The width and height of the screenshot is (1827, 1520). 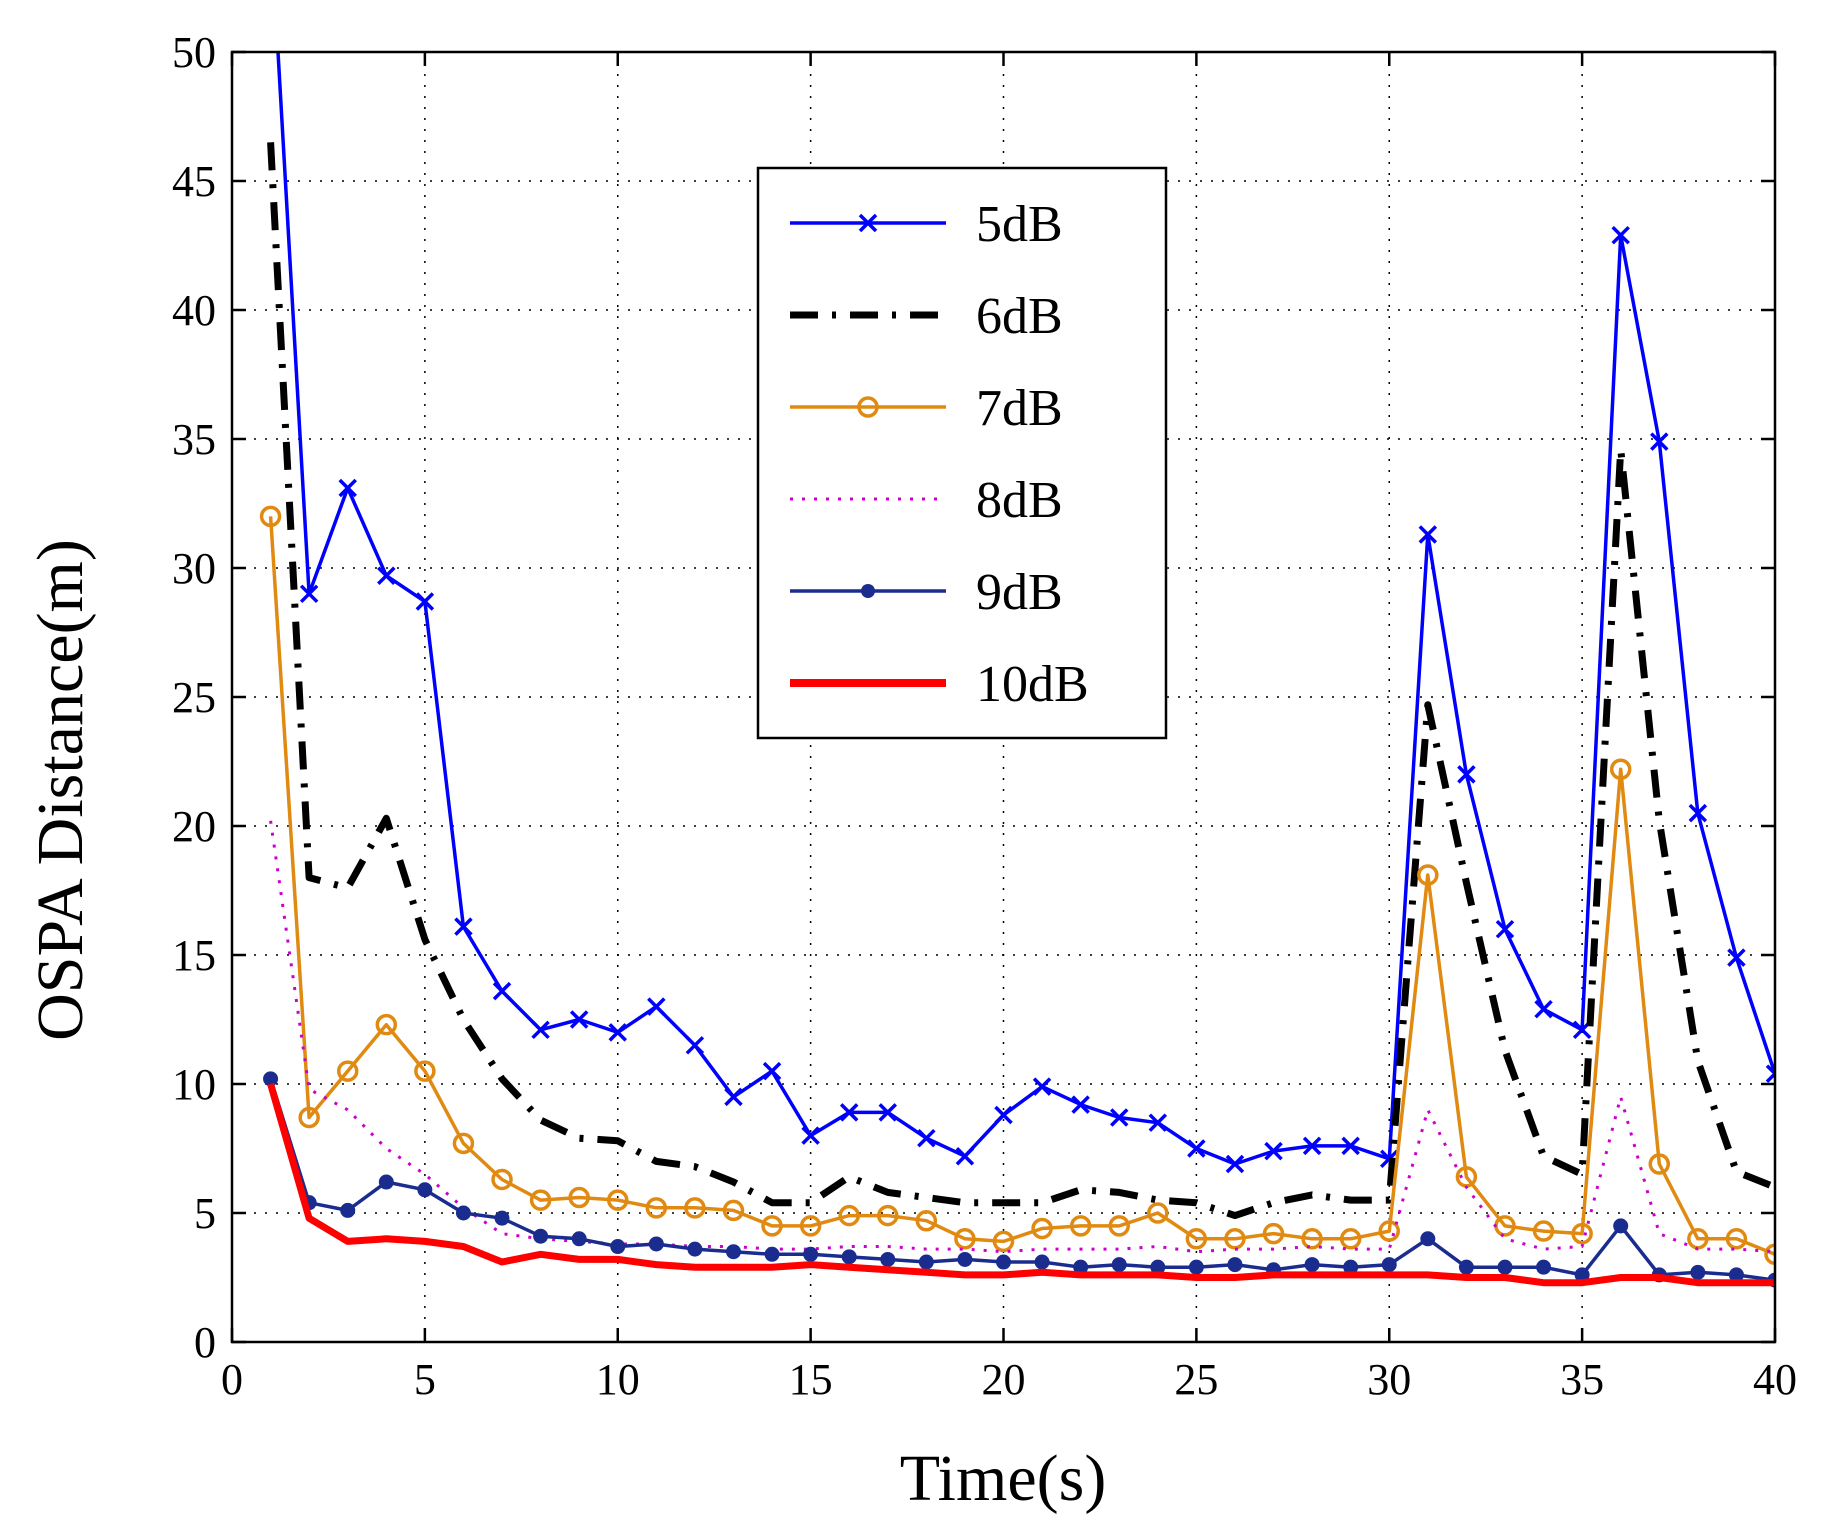 I want to click on x-tick-label: 25, so click(x=1196, y=1379).